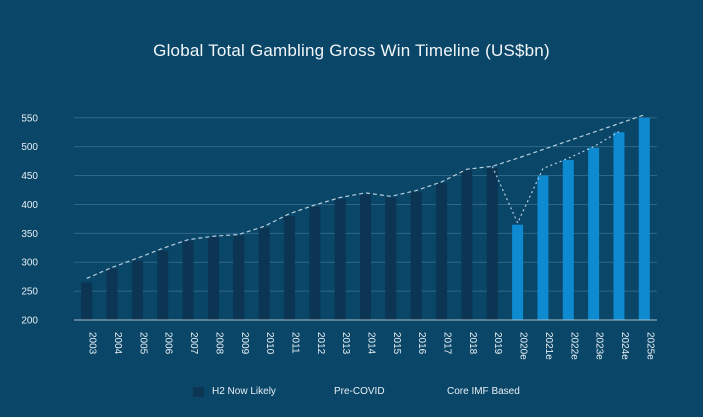  I want to click on bar-2004, so click(112, 294).